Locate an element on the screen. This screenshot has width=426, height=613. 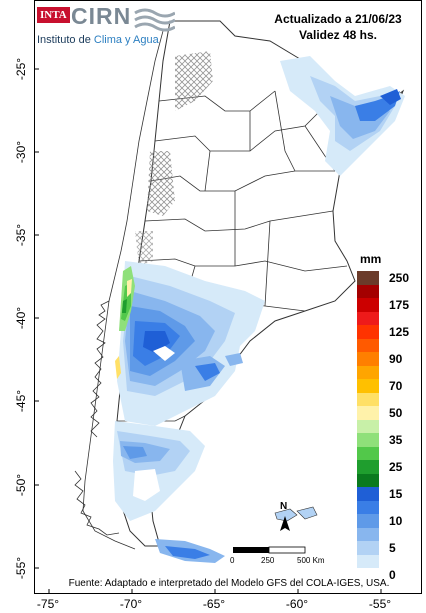
lat-label-40: -40° is located at coordinates (21, 318).